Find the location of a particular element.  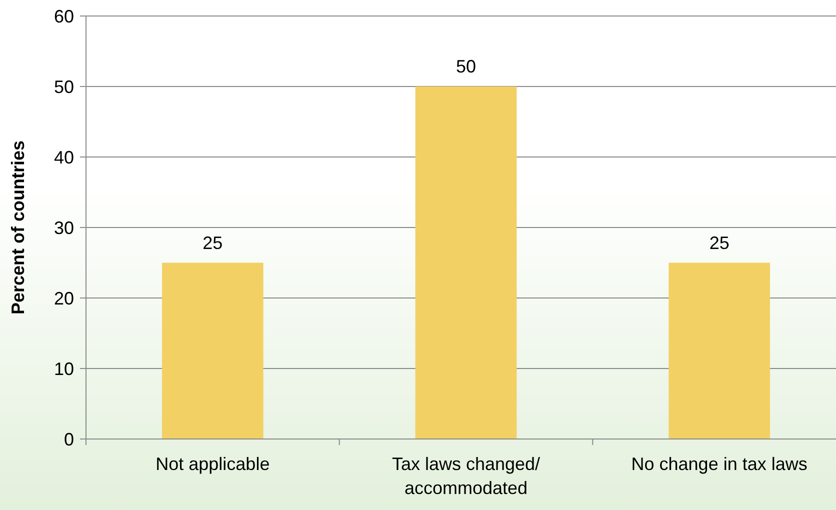

y-tick-label: 60 is located at coordinates (64, 16).